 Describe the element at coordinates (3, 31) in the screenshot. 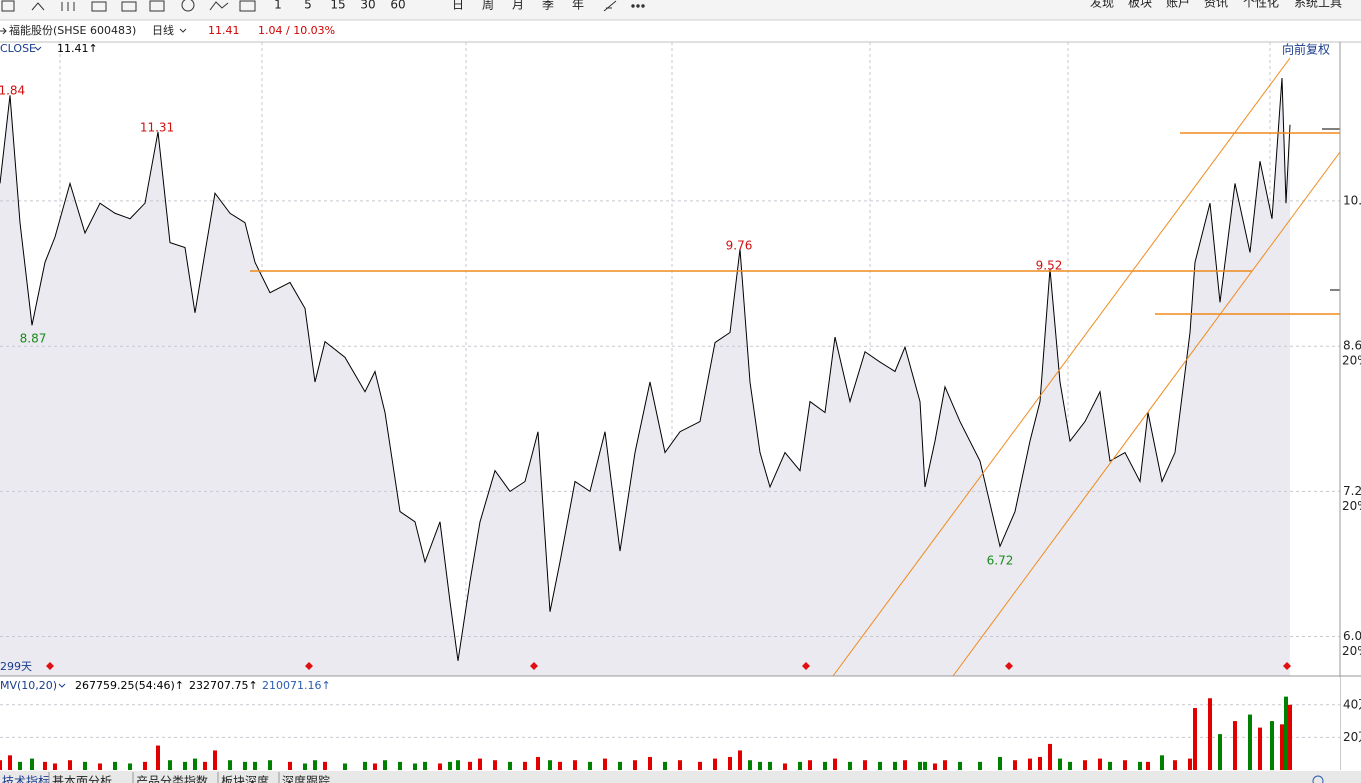

I see `info-arrow` at that location.